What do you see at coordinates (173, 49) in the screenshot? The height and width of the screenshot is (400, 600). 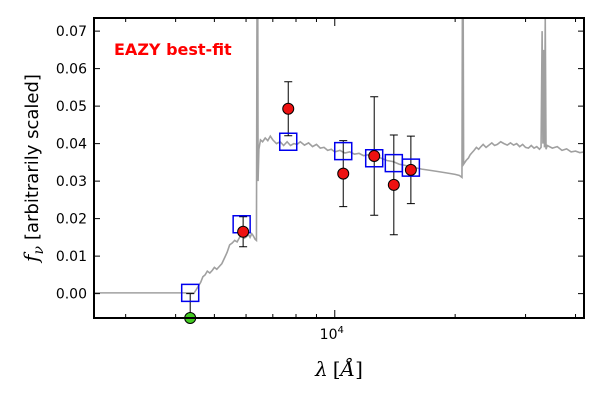 I see `fit-annotation: EAZY best-fit` at bounding box center [173, 49].